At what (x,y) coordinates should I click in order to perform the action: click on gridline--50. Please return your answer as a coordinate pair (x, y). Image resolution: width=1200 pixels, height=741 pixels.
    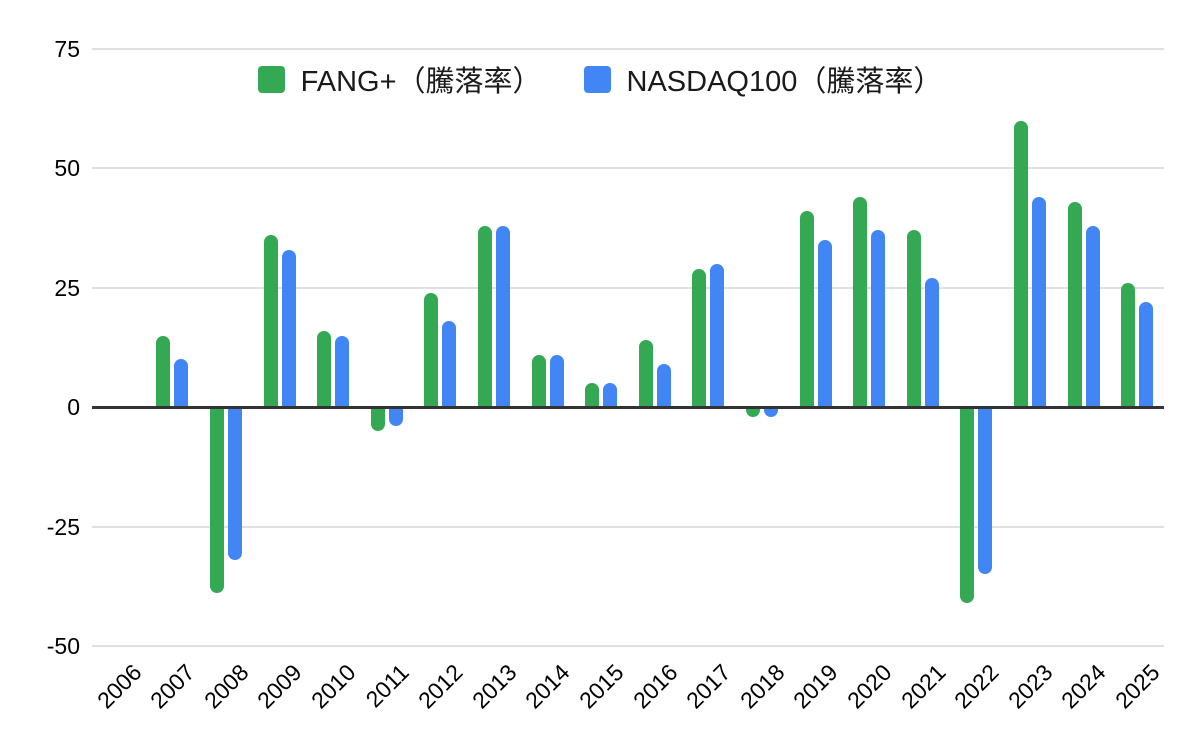
    Looking at the image, I should click on (628, 646).